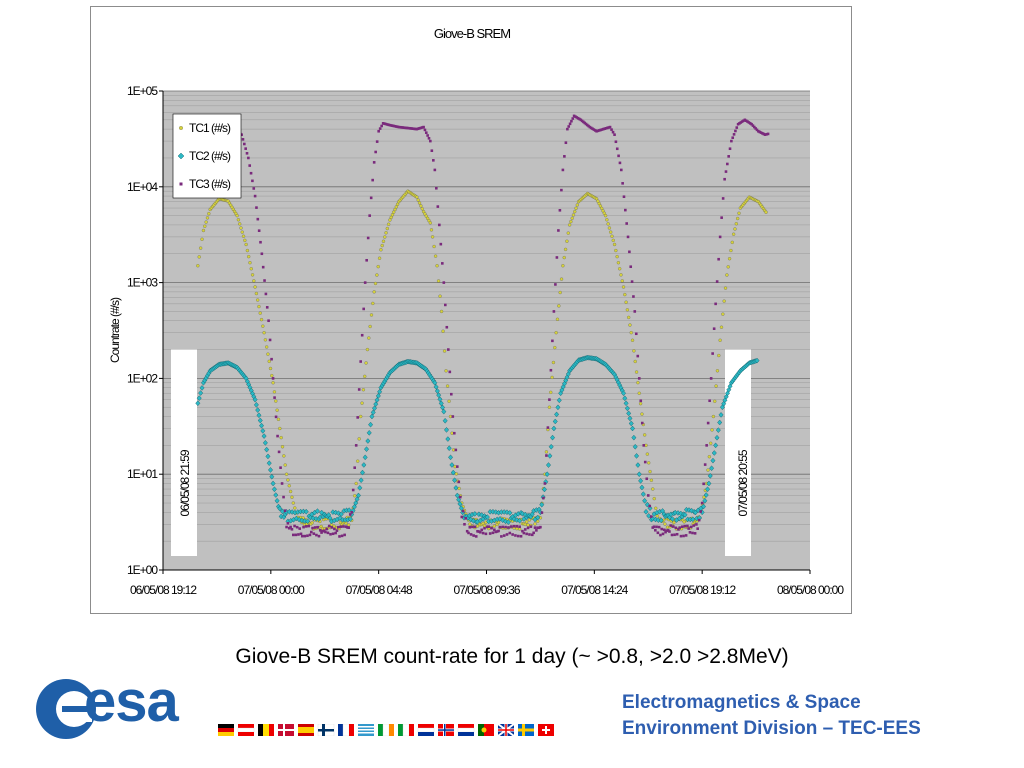 The width and height of the screenshot is (1024, 768). I want to click on y-tick-label: 1E+01, so click(142, 474).